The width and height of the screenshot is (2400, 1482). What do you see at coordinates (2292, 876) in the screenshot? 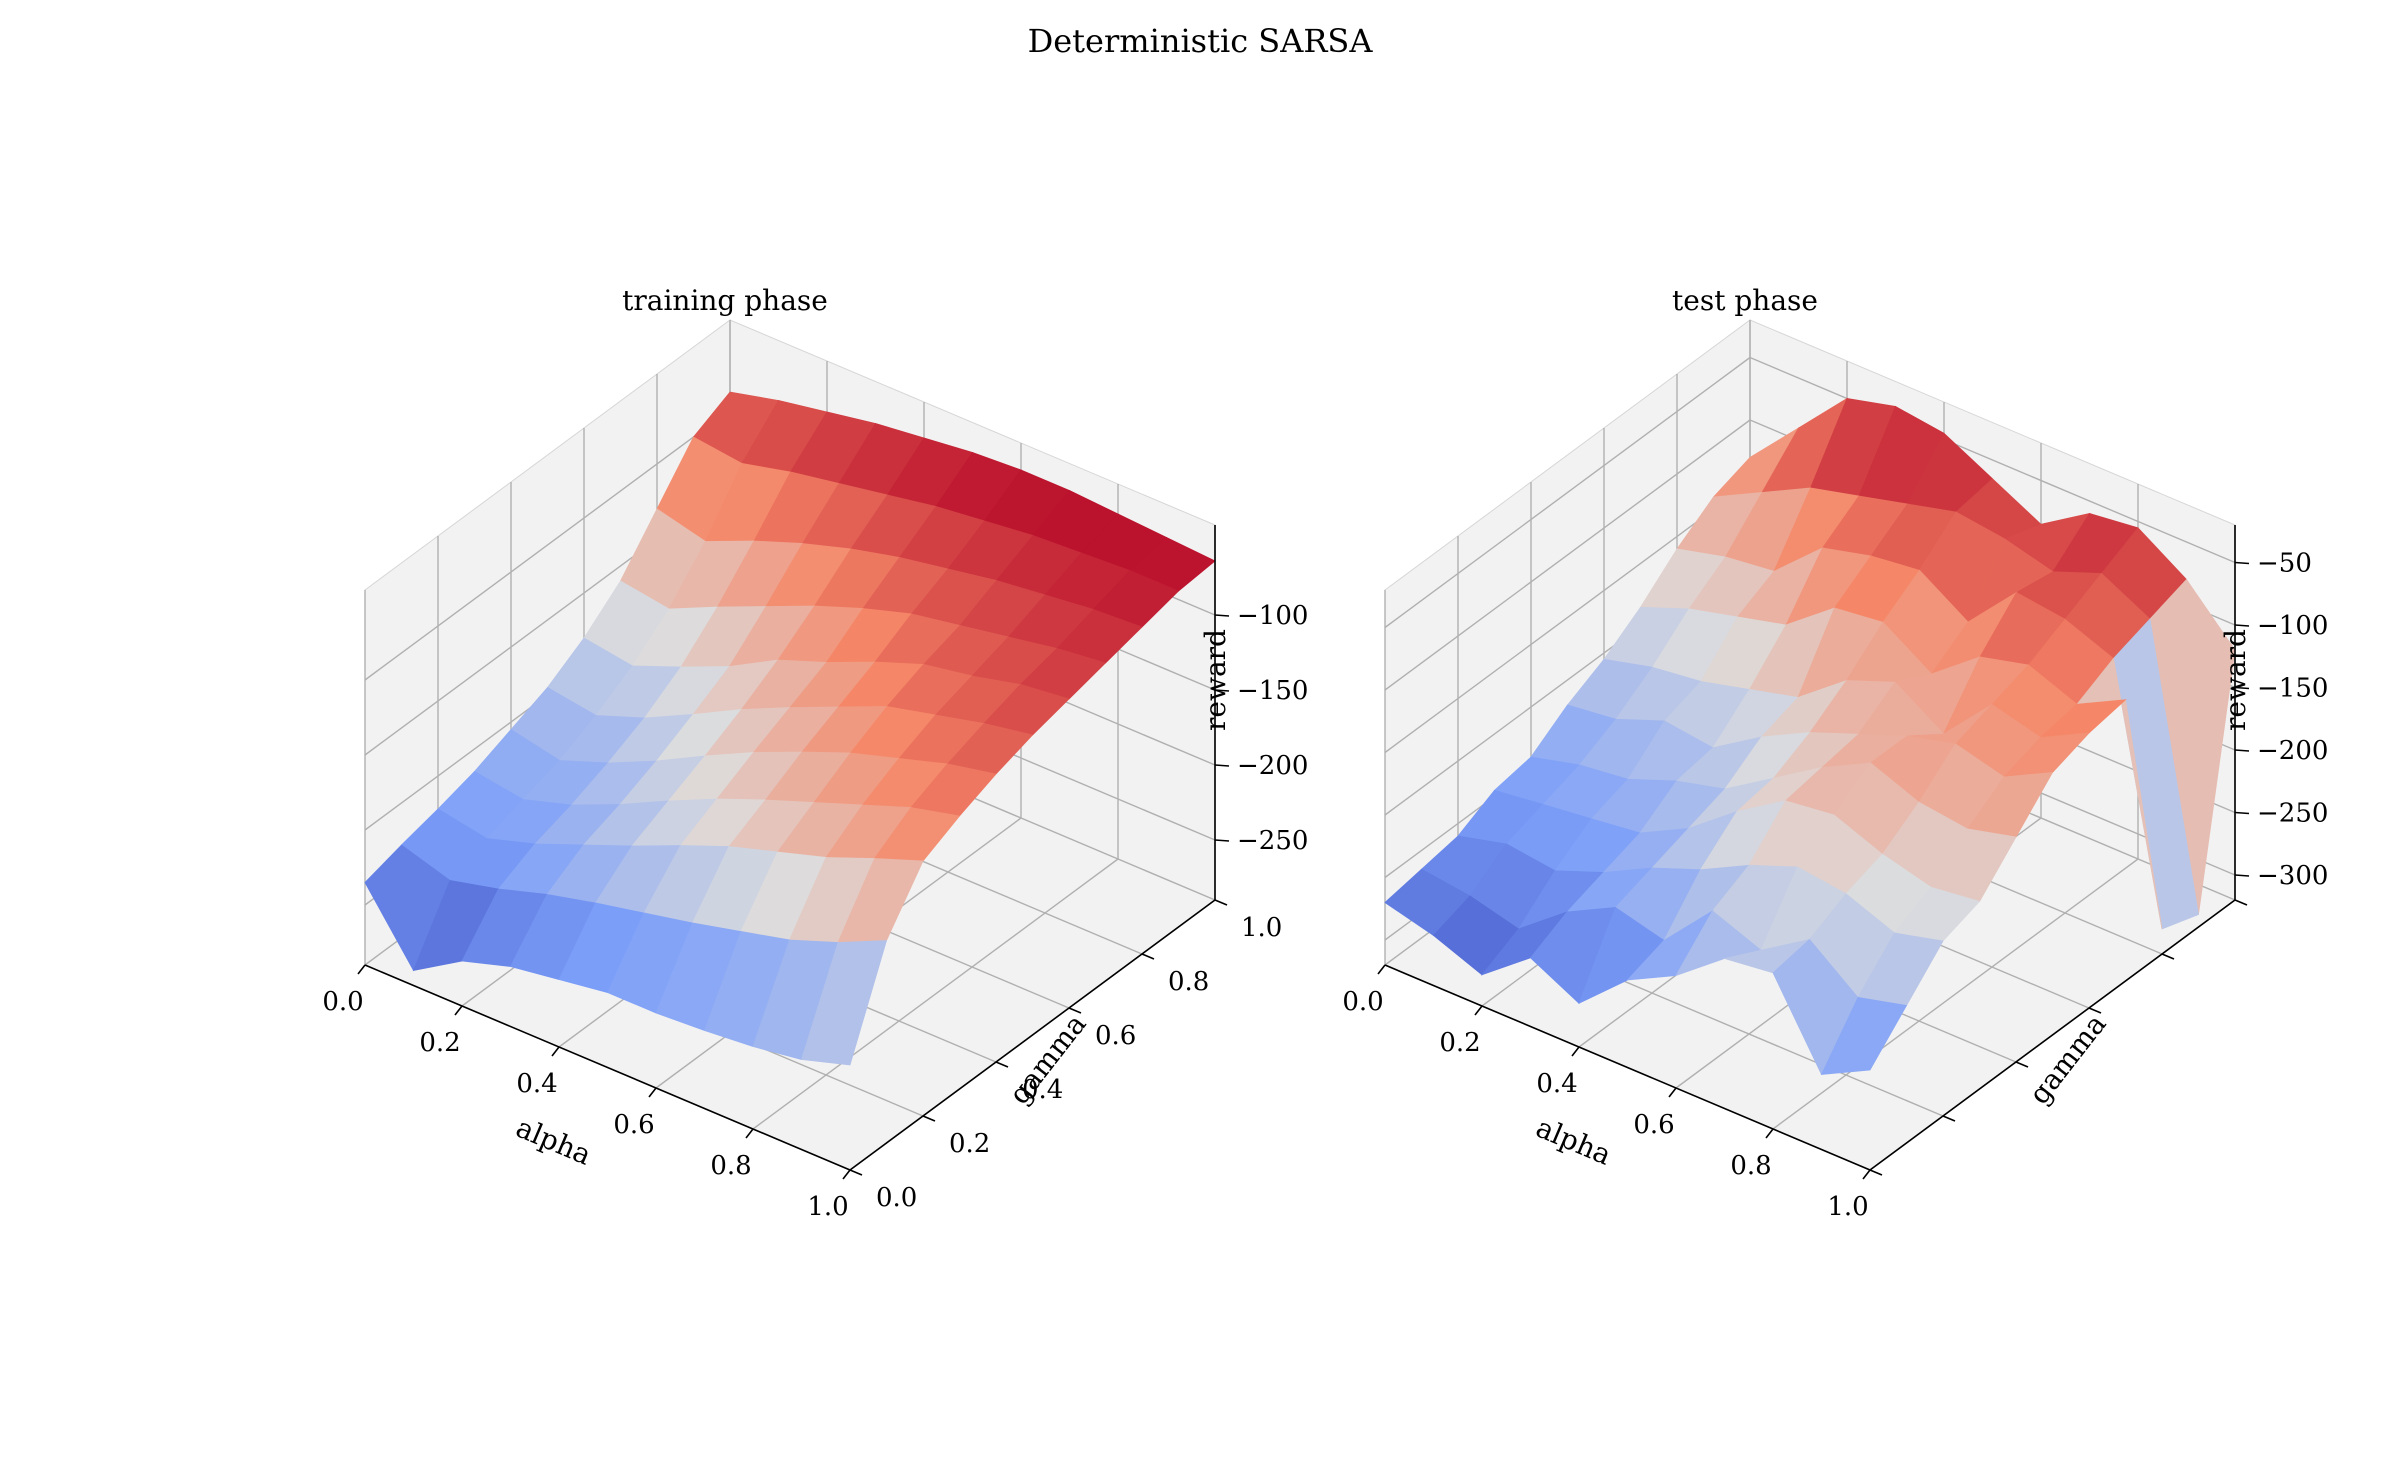
I see `z-tick-label: −300` at bounding box center [2292, 876].